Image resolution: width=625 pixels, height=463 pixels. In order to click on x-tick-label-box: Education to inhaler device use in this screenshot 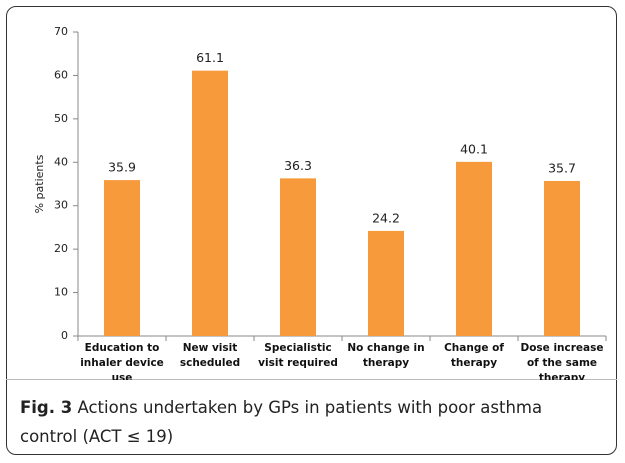, I will do `click(122, 361)`.